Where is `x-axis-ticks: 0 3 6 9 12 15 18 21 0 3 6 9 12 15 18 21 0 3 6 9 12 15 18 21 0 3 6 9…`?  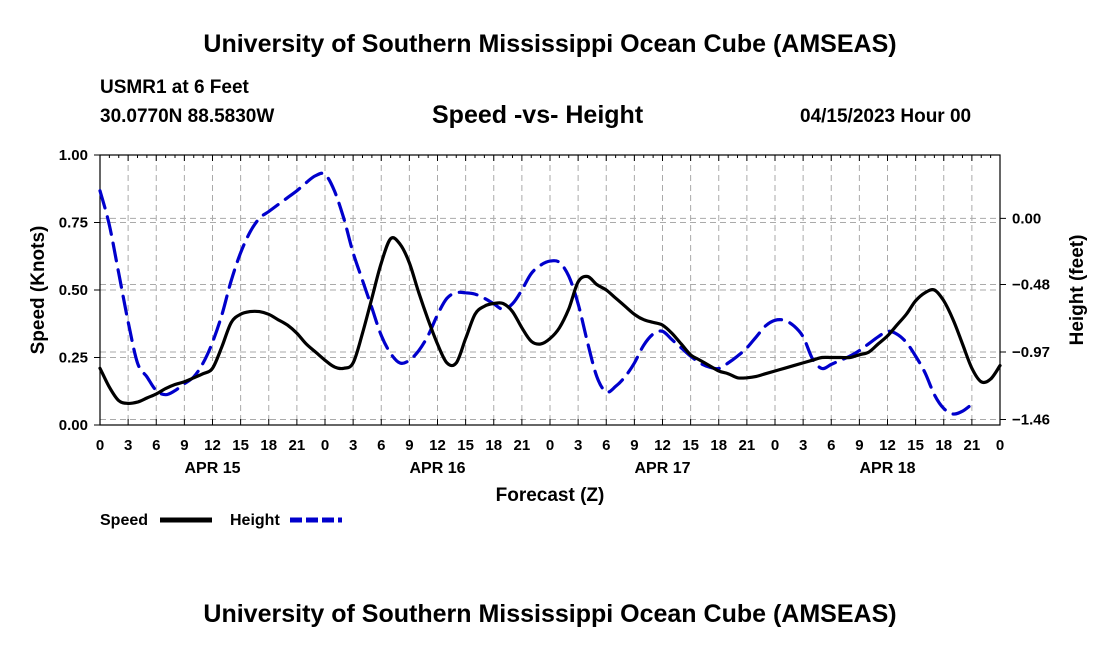
x-axis-ticks: 0 3 6 9 12 15 18 21 0 3 6 9 12 15 18 21 0 3 6 9 12 15 18 21 0 3 6 9… is located at coordinates (550, 436).